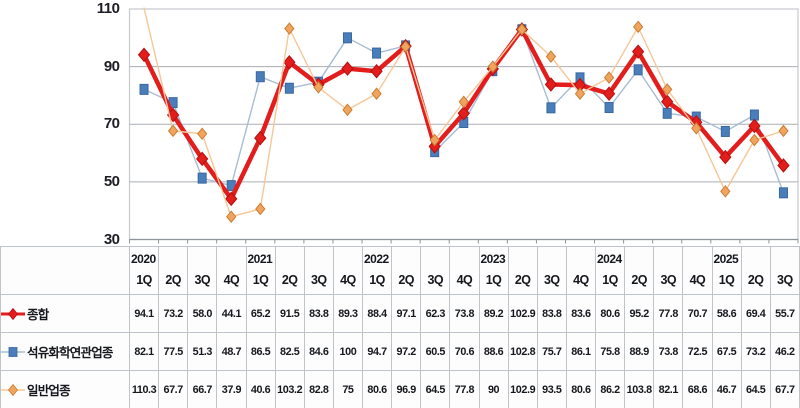  I want to click on value-cell: 73.8, so click(464, 313).